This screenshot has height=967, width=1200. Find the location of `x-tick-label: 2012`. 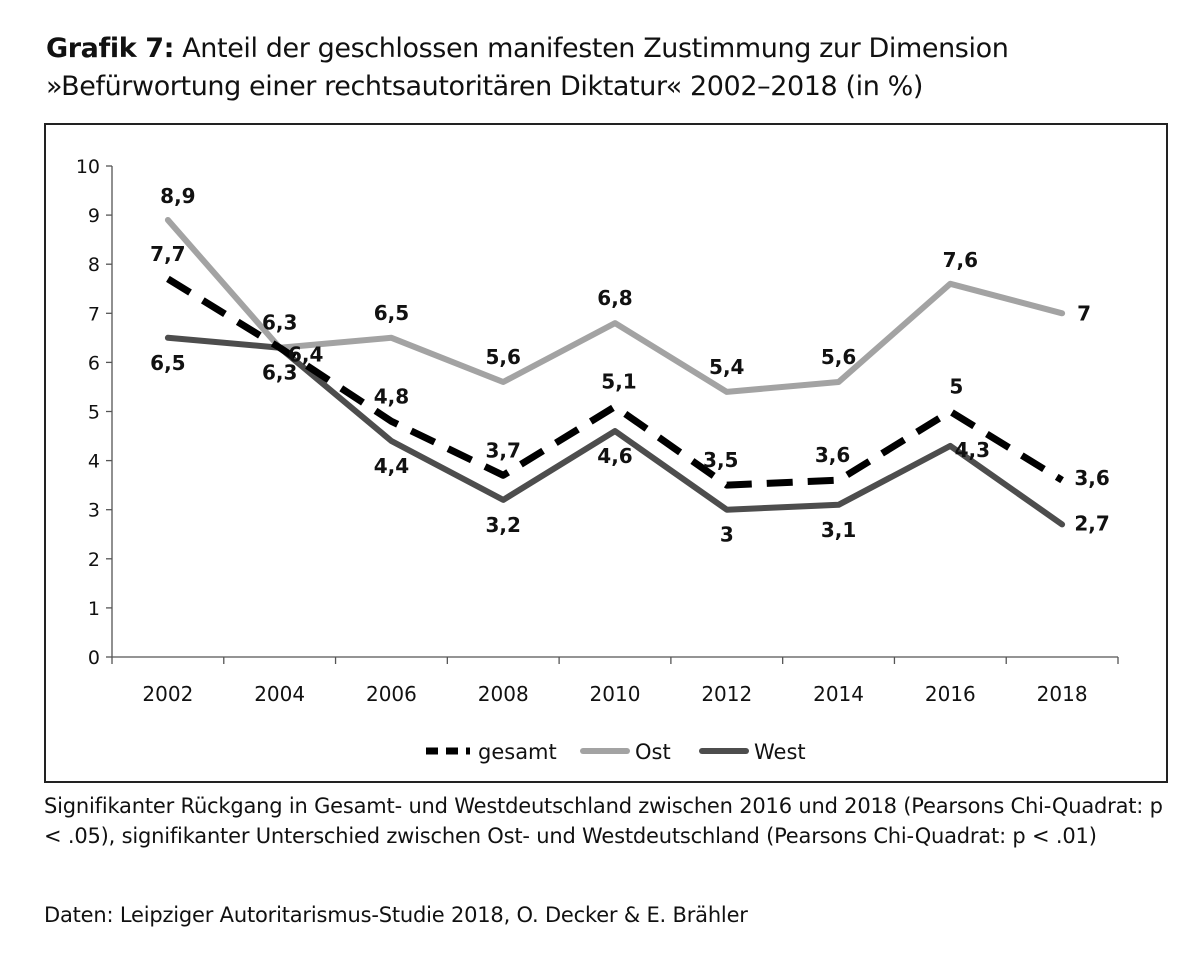

x-tick-label: 2012 is located at coordinates (726, 694).